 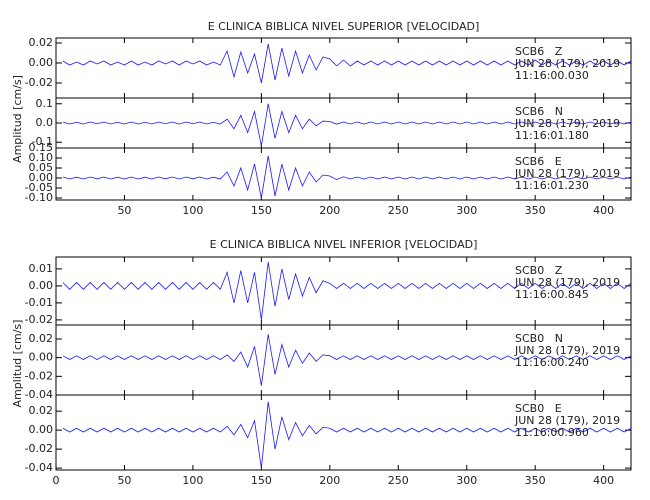 What do you see at coordinates (56, 480) in the screenshot?
I see `x-tick-label: 0` at bounding box center [56, 480].